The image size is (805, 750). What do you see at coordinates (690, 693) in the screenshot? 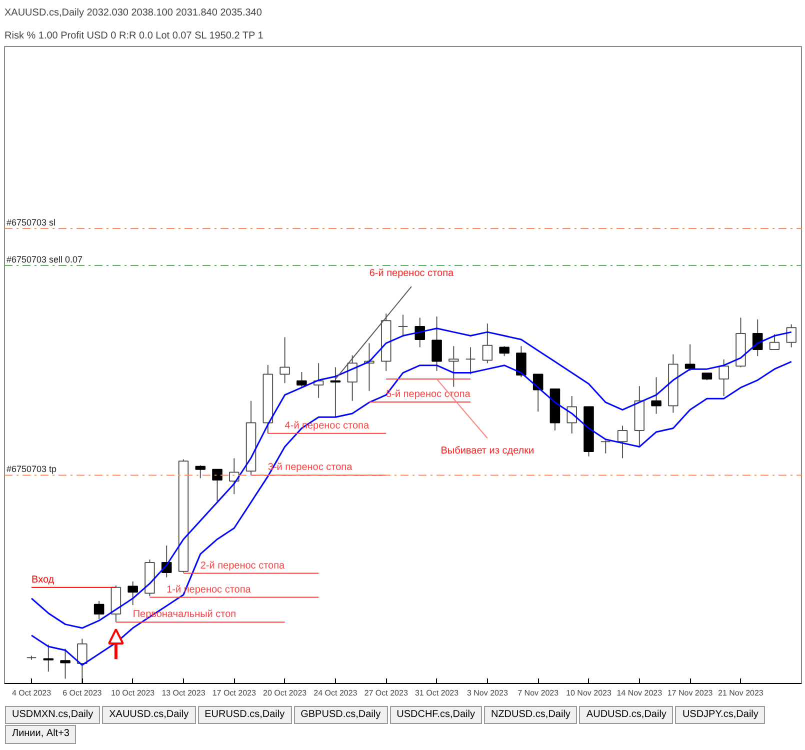
I see `x-tick-label: 17 Nov 2023` at bounding box center [690, 693].